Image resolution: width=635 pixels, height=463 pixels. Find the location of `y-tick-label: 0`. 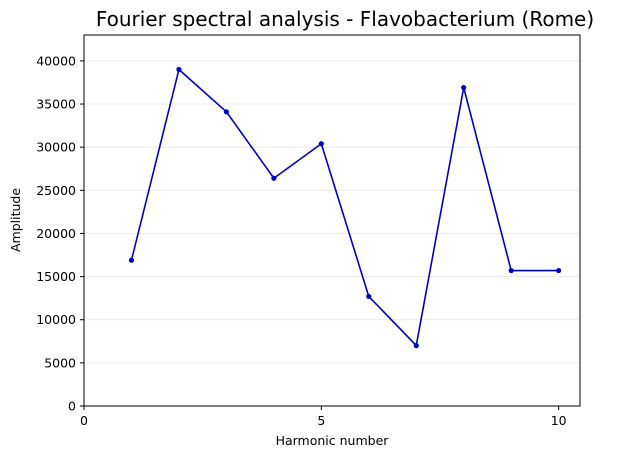

y-tick-label: 0 is located at coordinates (72, 406).